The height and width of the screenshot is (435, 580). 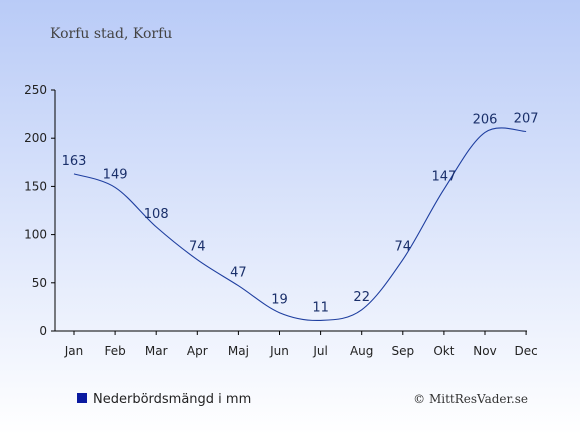 What do you see at coordinates (74, 351) in the screenshot?
I see `x-tick-label: Jan` at bounding box center [74, 351].